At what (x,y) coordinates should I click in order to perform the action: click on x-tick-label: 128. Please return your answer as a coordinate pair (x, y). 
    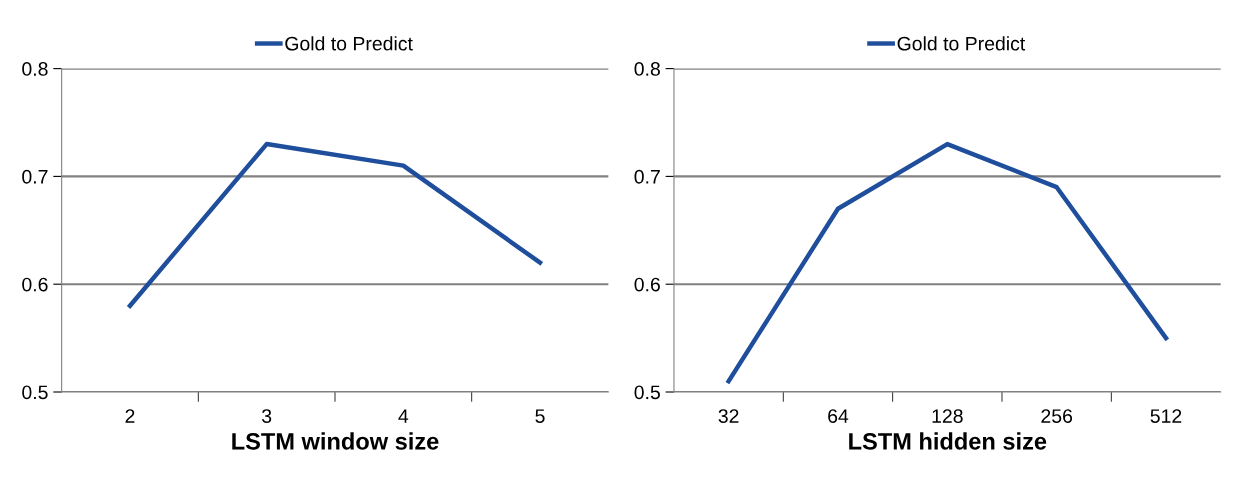
    Looking at the image, I should click on (947, 416).